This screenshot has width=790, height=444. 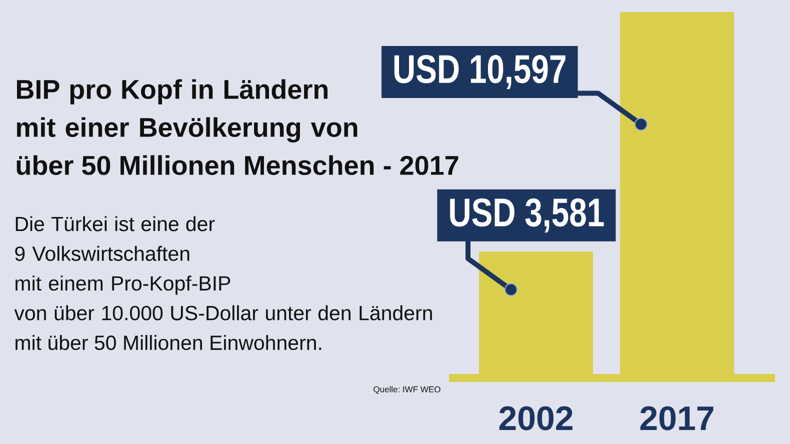 What do you see at coordinates (407, 390) in the screenshot?
I see `source-note: Quelle: IWF WEO` at bounding box center [407, 390].